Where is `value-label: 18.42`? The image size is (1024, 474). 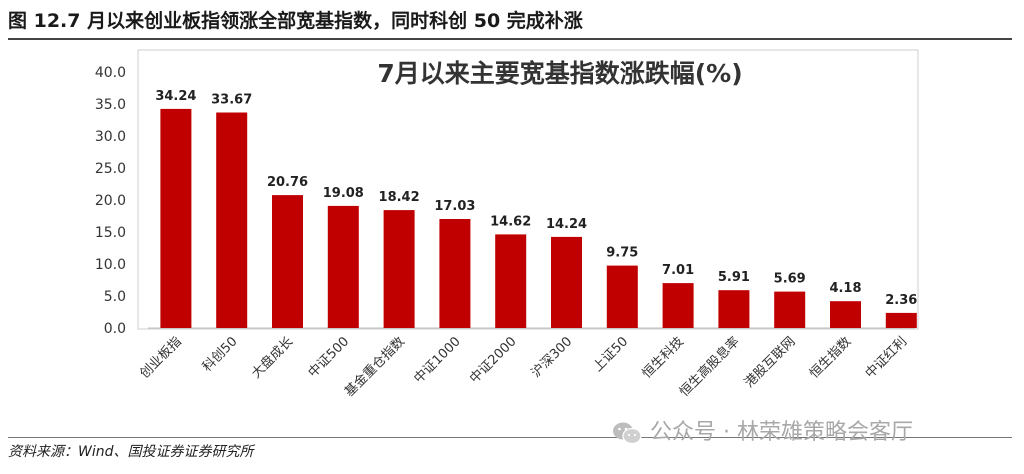 value-label: 18.42 is located at coordinates (399, 197).